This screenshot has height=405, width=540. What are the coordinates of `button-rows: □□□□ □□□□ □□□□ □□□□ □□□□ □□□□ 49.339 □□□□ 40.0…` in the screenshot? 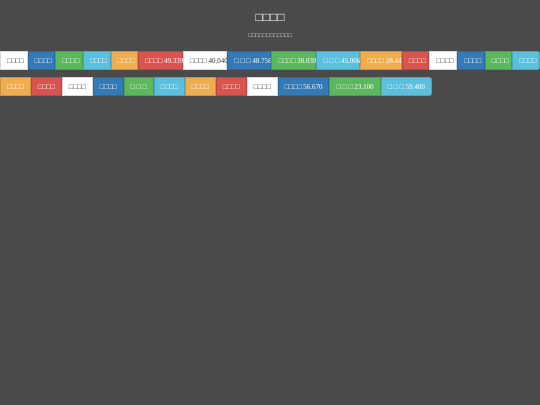 It's located at (270, 73).